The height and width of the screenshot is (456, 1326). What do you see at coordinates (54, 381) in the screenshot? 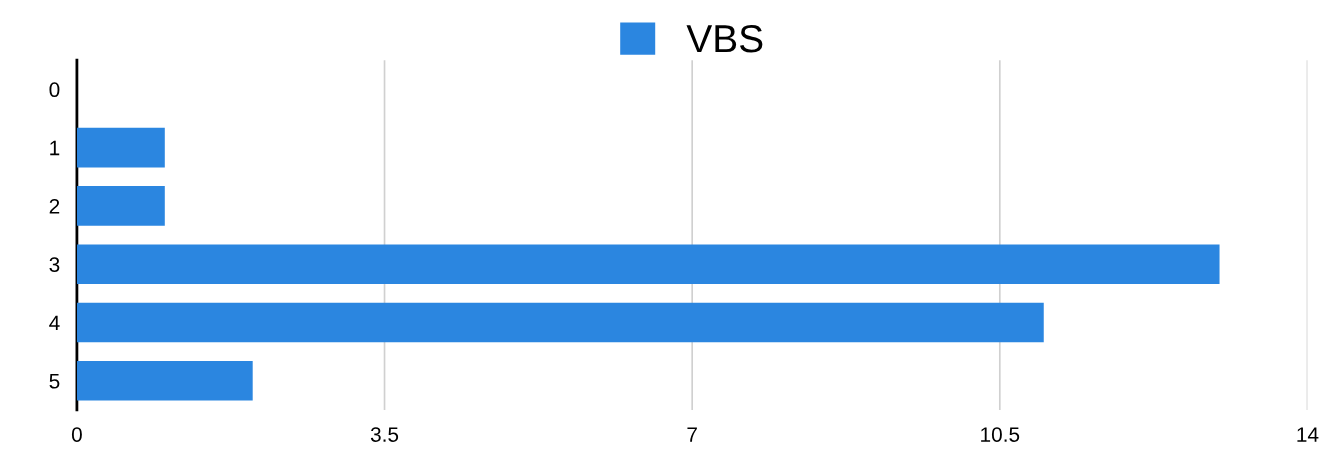
I see `y-tick-label: 5` at bounding box center [54, 381].